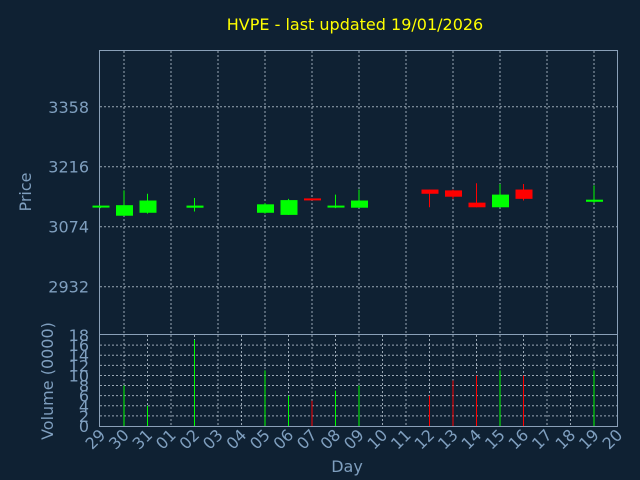 This screenshot has height=480, width=640. What do you see at coordinates (79, 375) in the screenshot?
I see `volume-tick-label: 10` at bounding box center [79, 375].